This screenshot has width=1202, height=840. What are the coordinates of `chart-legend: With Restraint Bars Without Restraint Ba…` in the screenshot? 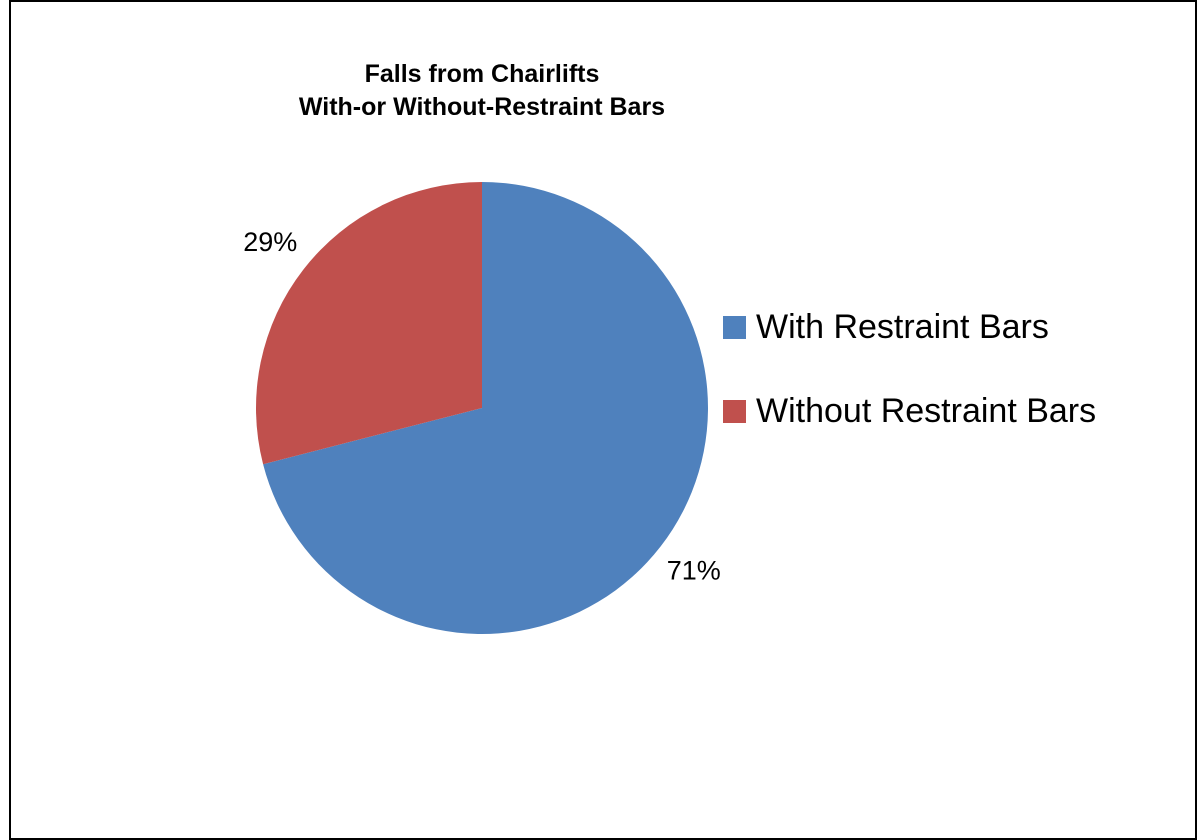 It's located at (909, 391).